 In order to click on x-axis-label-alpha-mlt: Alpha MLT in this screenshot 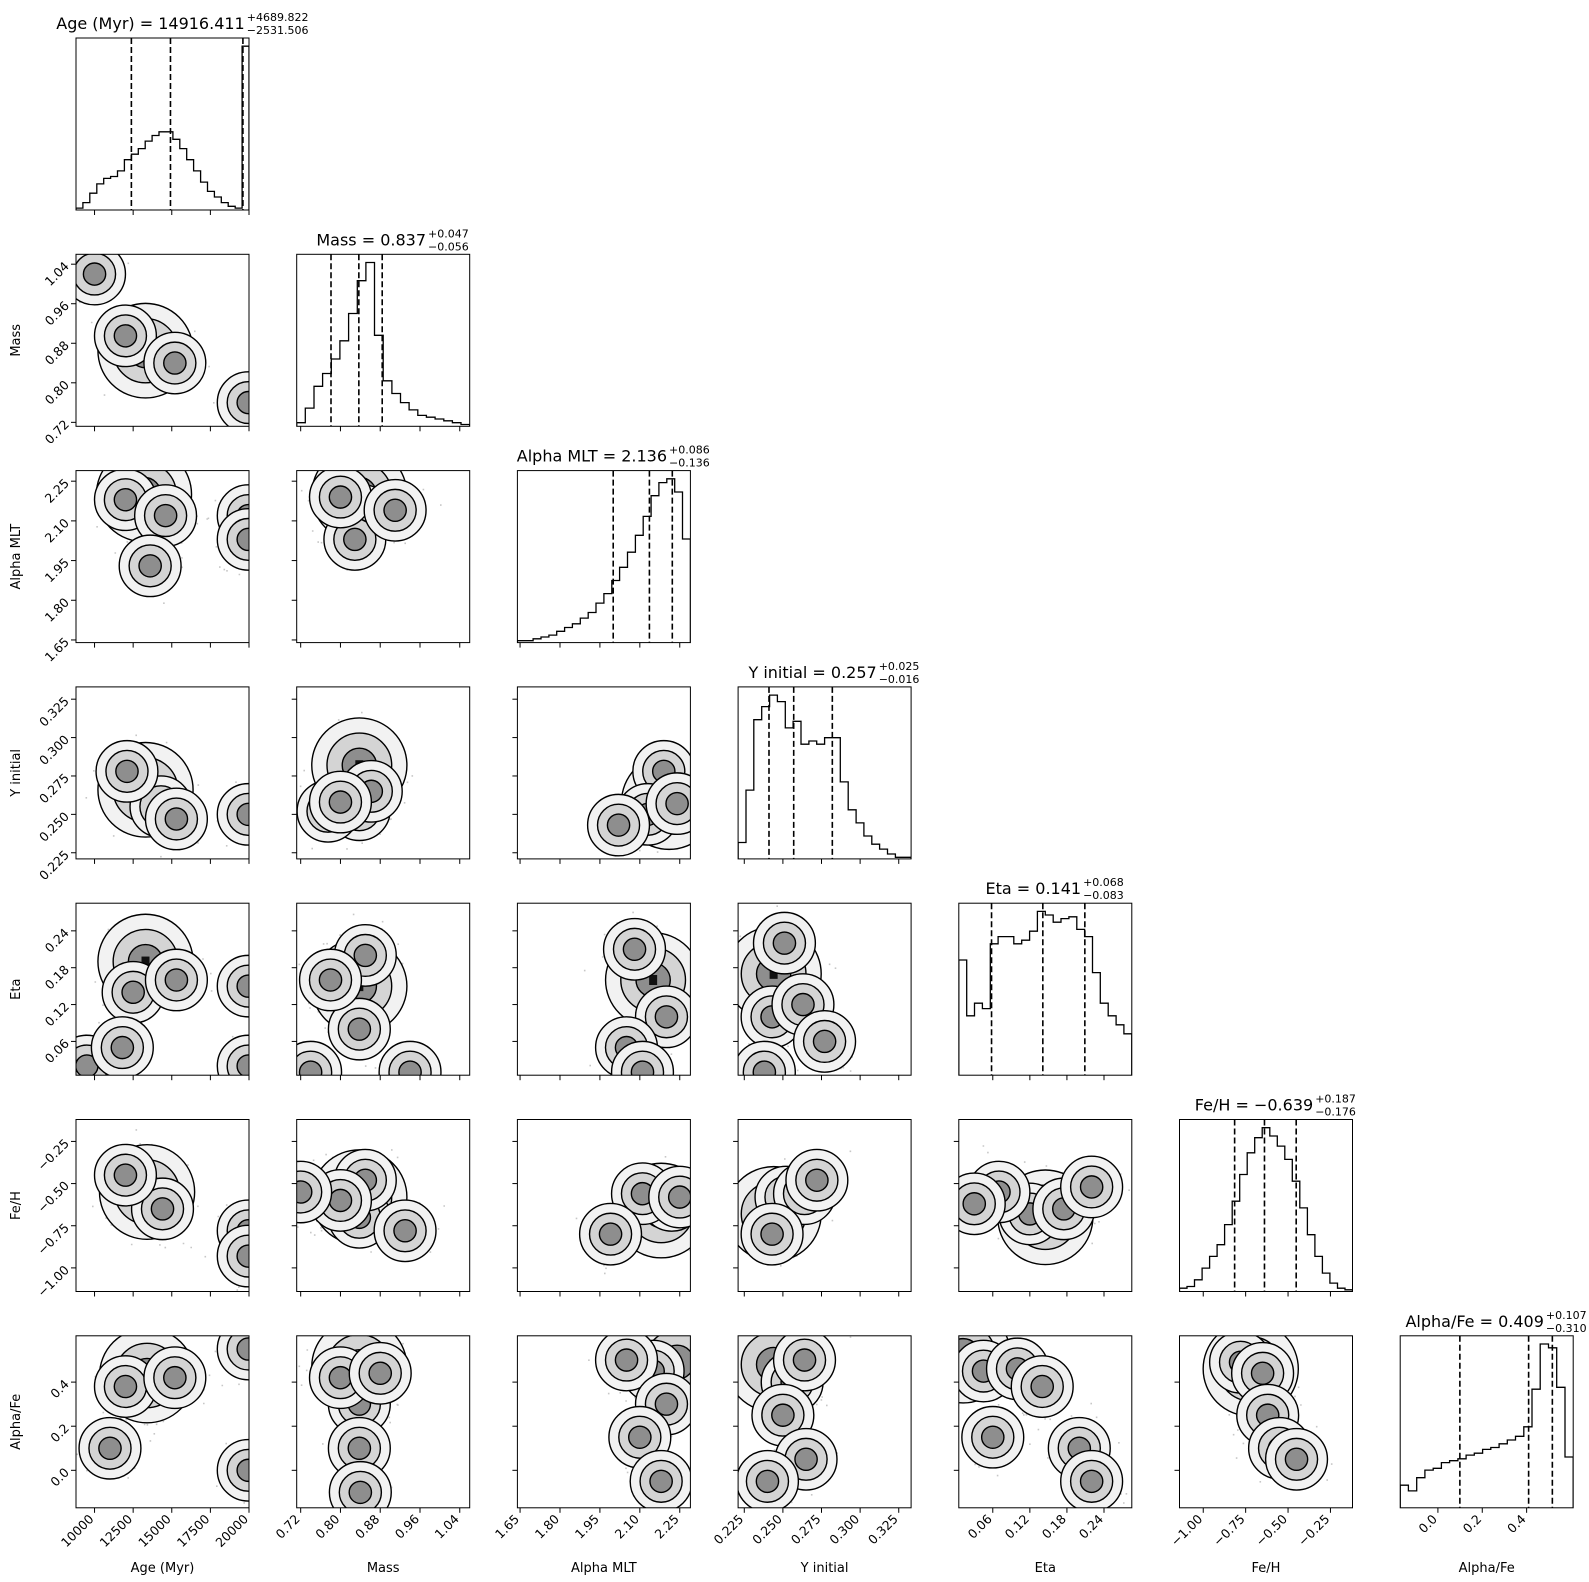, I will do `click(604, 1568)`.